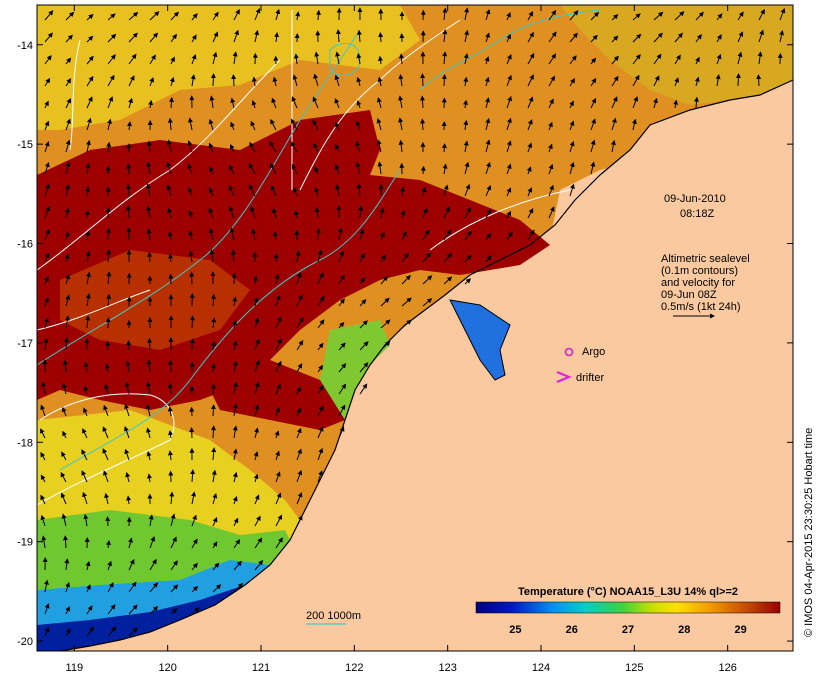  Describe the element at coordinates (809, 532) in the screenshot. I see `credit-text: © IMOS 04-Apr-2015 23:30:25 Hobart time` at that location.